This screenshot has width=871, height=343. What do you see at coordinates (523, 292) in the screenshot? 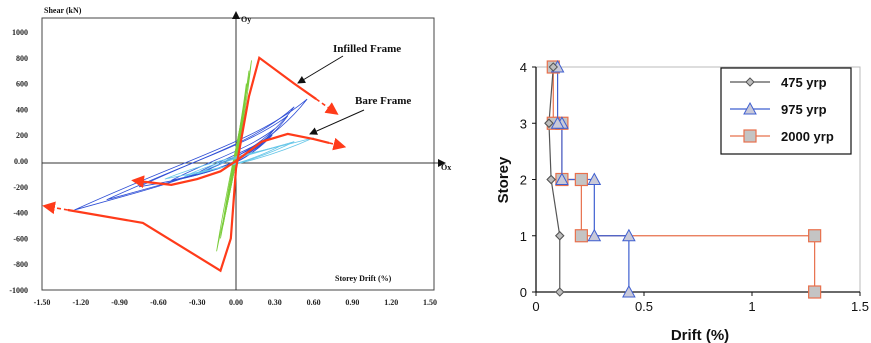
I see `right-y-tick-label: 0` at bounding box center [523, 292].